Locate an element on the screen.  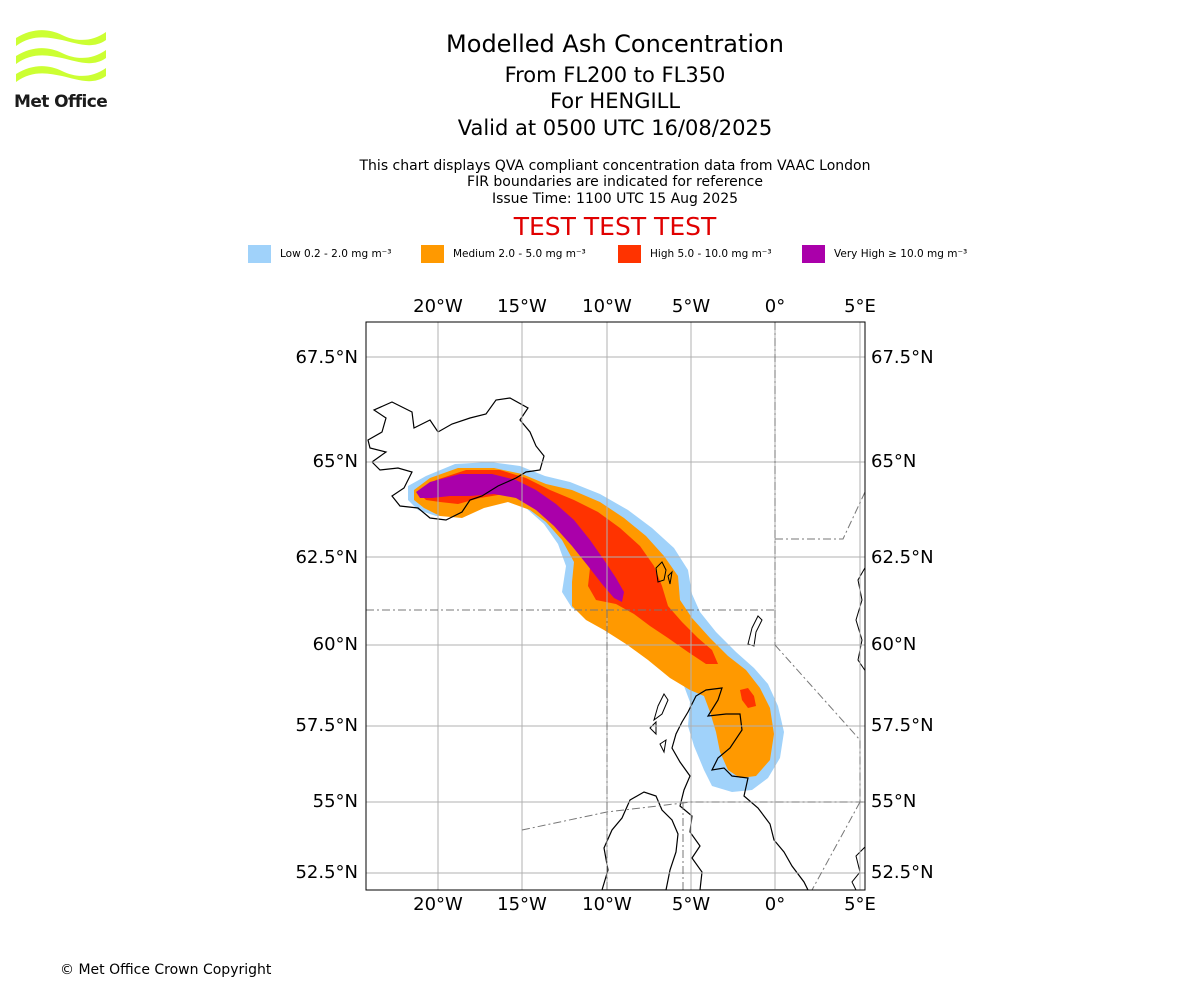
ireland-coastline is located at coordinates (640, 840).